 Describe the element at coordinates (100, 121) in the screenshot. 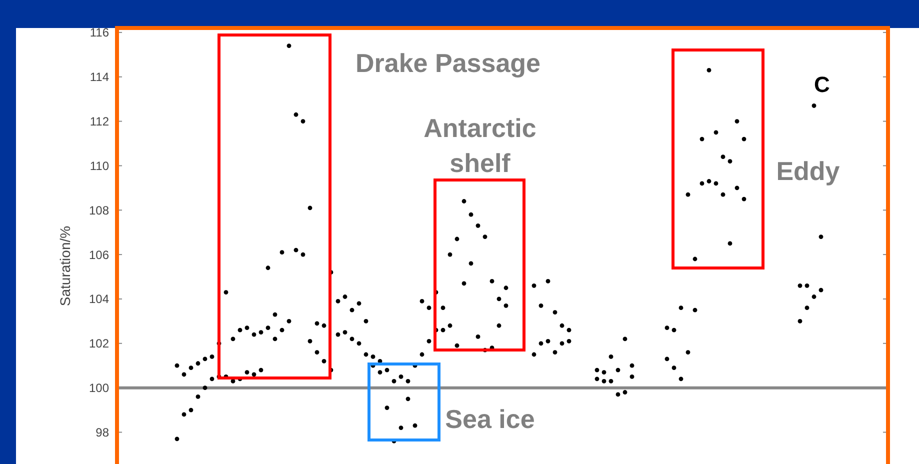

I see `y-tick-label: 112` at that location.